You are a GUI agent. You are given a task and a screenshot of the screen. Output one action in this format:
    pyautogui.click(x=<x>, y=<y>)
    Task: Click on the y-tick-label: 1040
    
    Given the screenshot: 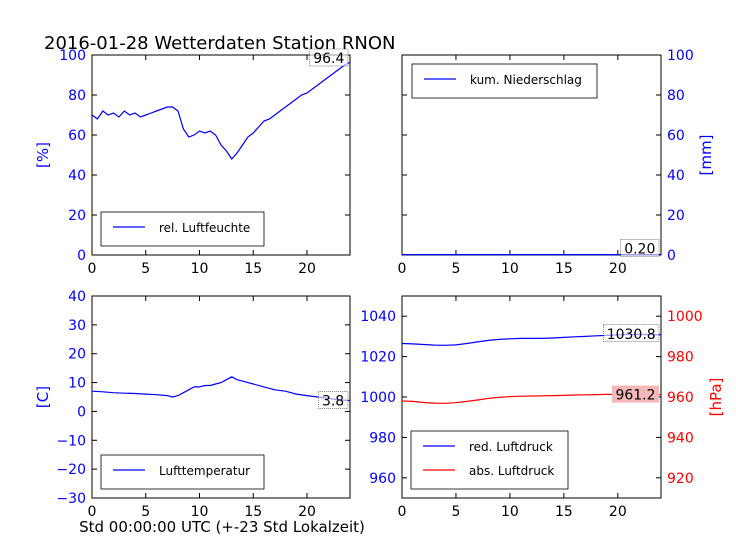 What is the action you would take?
    pyautogui.click(x=378, y=317)
    